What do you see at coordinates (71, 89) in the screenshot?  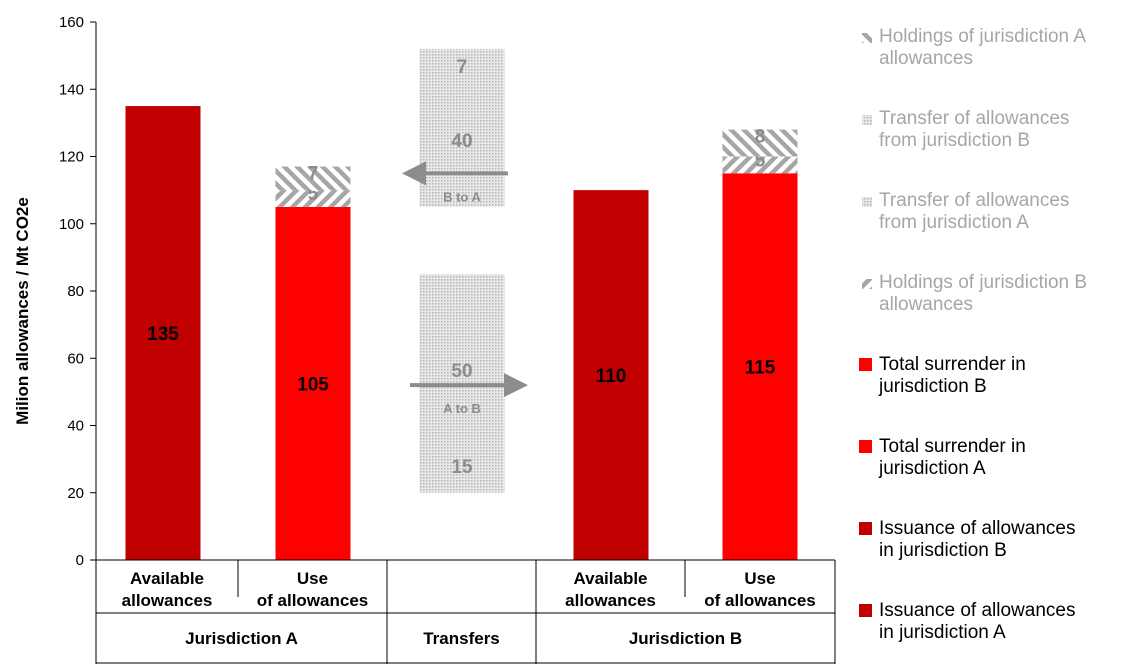 I see `y-tick-label: 140` at bounding box center [71, 89].